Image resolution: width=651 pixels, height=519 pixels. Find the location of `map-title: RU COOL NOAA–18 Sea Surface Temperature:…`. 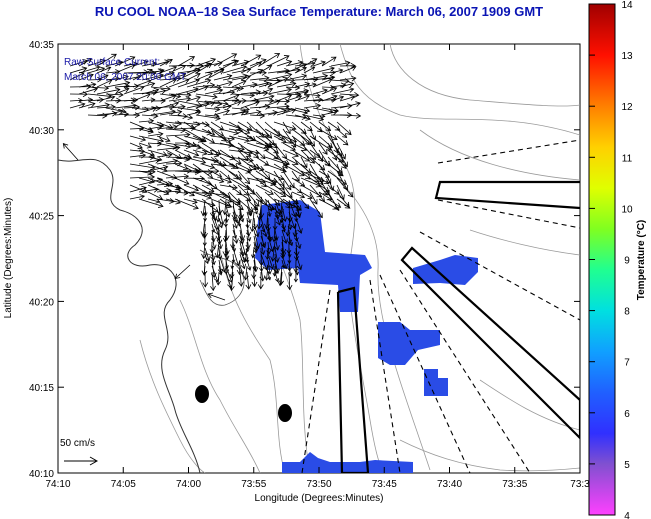

map-title: RU COOL NOAA–18 Sea Surface Temperature:… is located at coordinates (319, 11).